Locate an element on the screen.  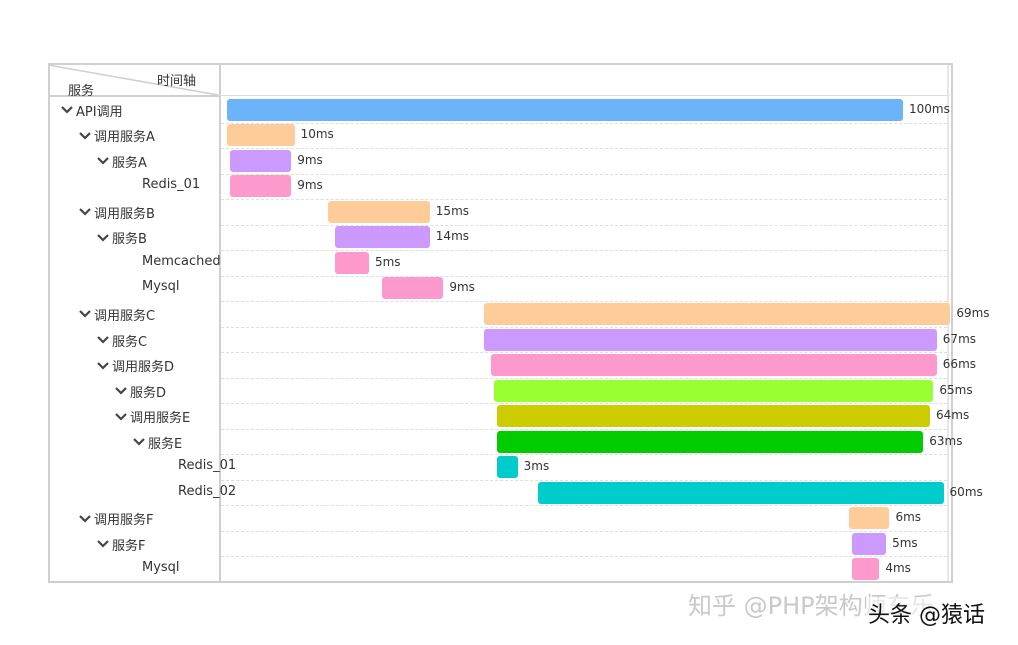
tree-item-label: 调用服务D is located at coordinates (143, 368).